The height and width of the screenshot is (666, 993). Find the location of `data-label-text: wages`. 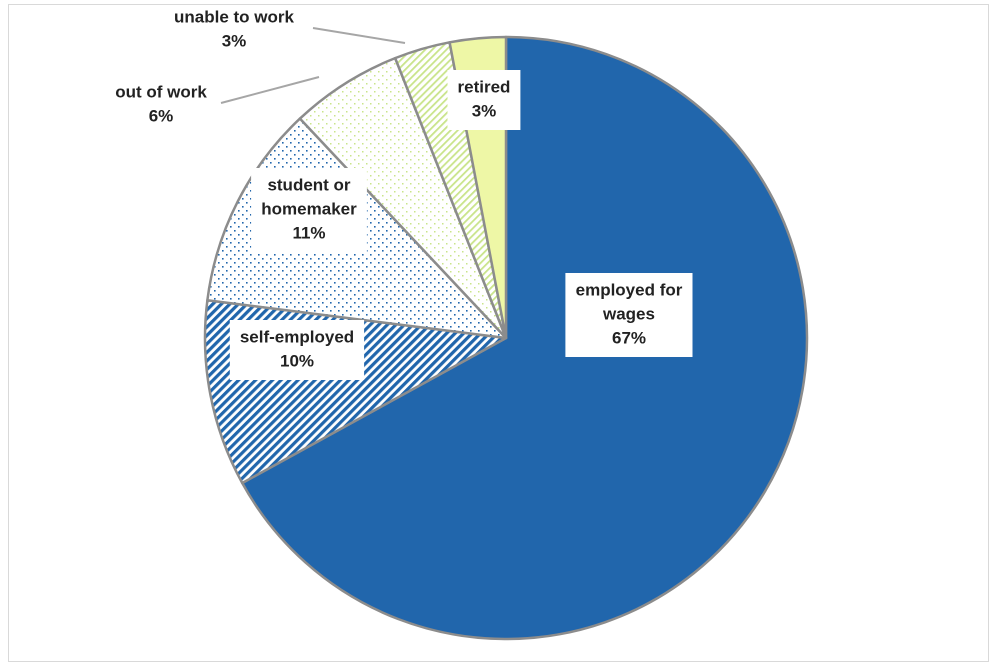

data-label-text: wages is located at coordinates (628, 313).